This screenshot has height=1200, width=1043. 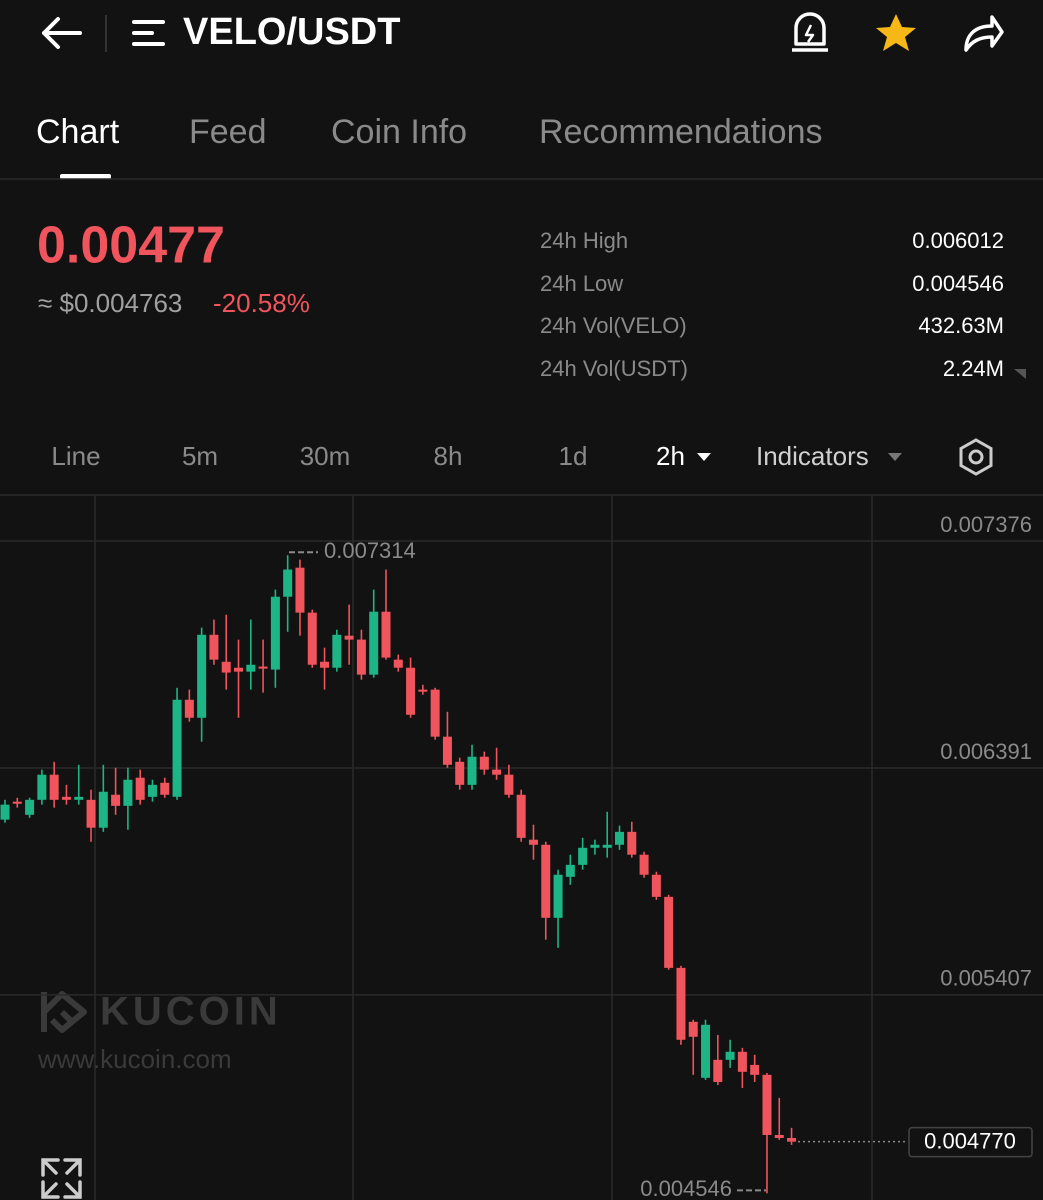 I want to click on alert-icon, so click(x=810, y=32).